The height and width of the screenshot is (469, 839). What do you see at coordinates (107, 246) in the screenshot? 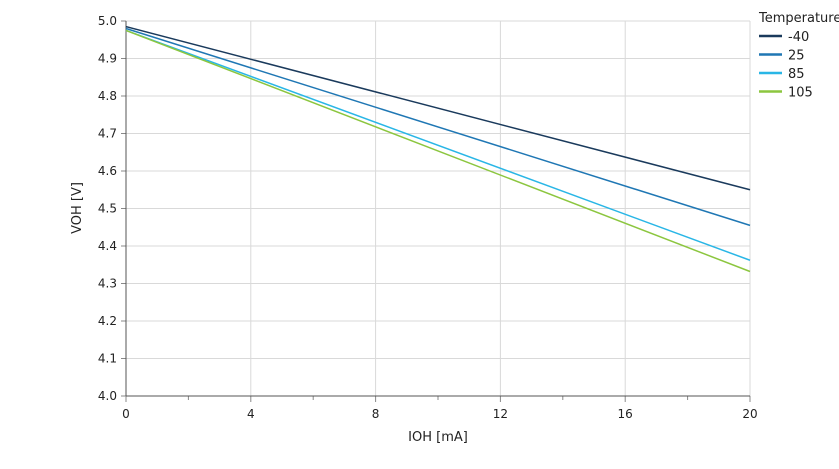
I see `y-tick-label: 4.4` at bounding box center [107, 246].